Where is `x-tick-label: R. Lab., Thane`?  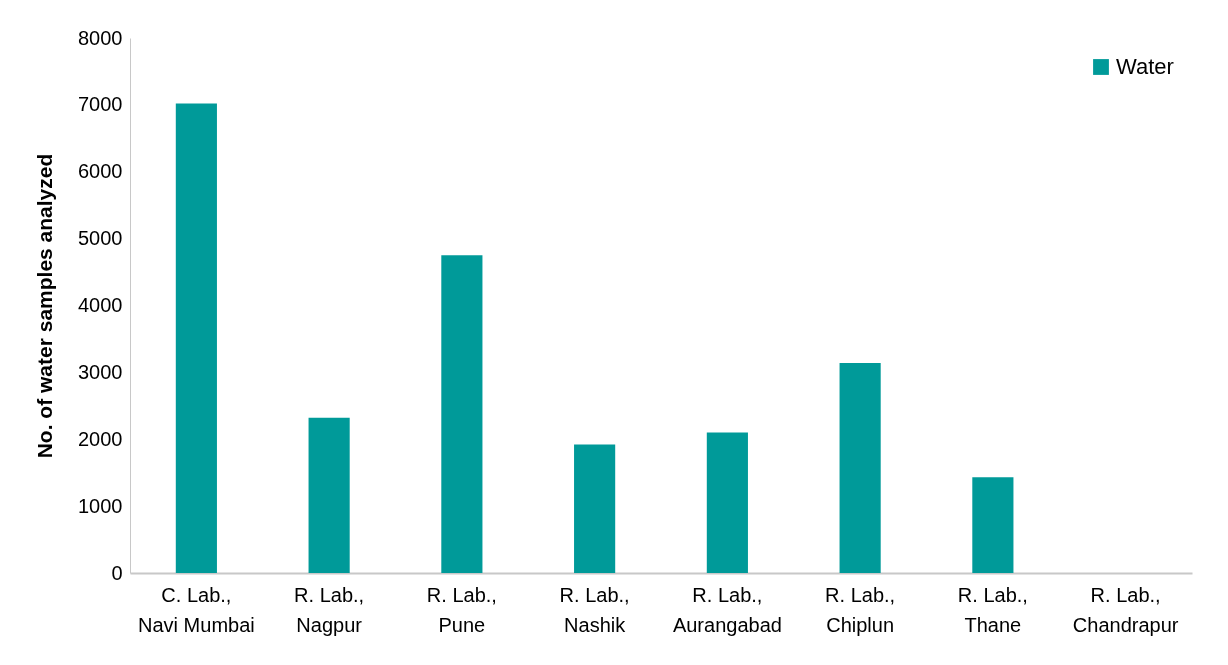
x-tick-label: R. Lab., Thane is located at coordinates (992, 609).